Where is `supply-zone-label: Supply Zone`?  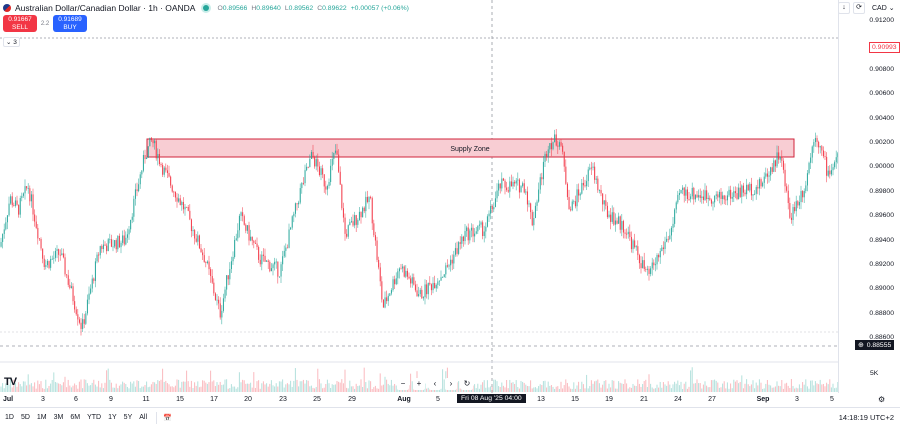 supply-zone-label: Supply Zone is located at coordinates (469, 149).